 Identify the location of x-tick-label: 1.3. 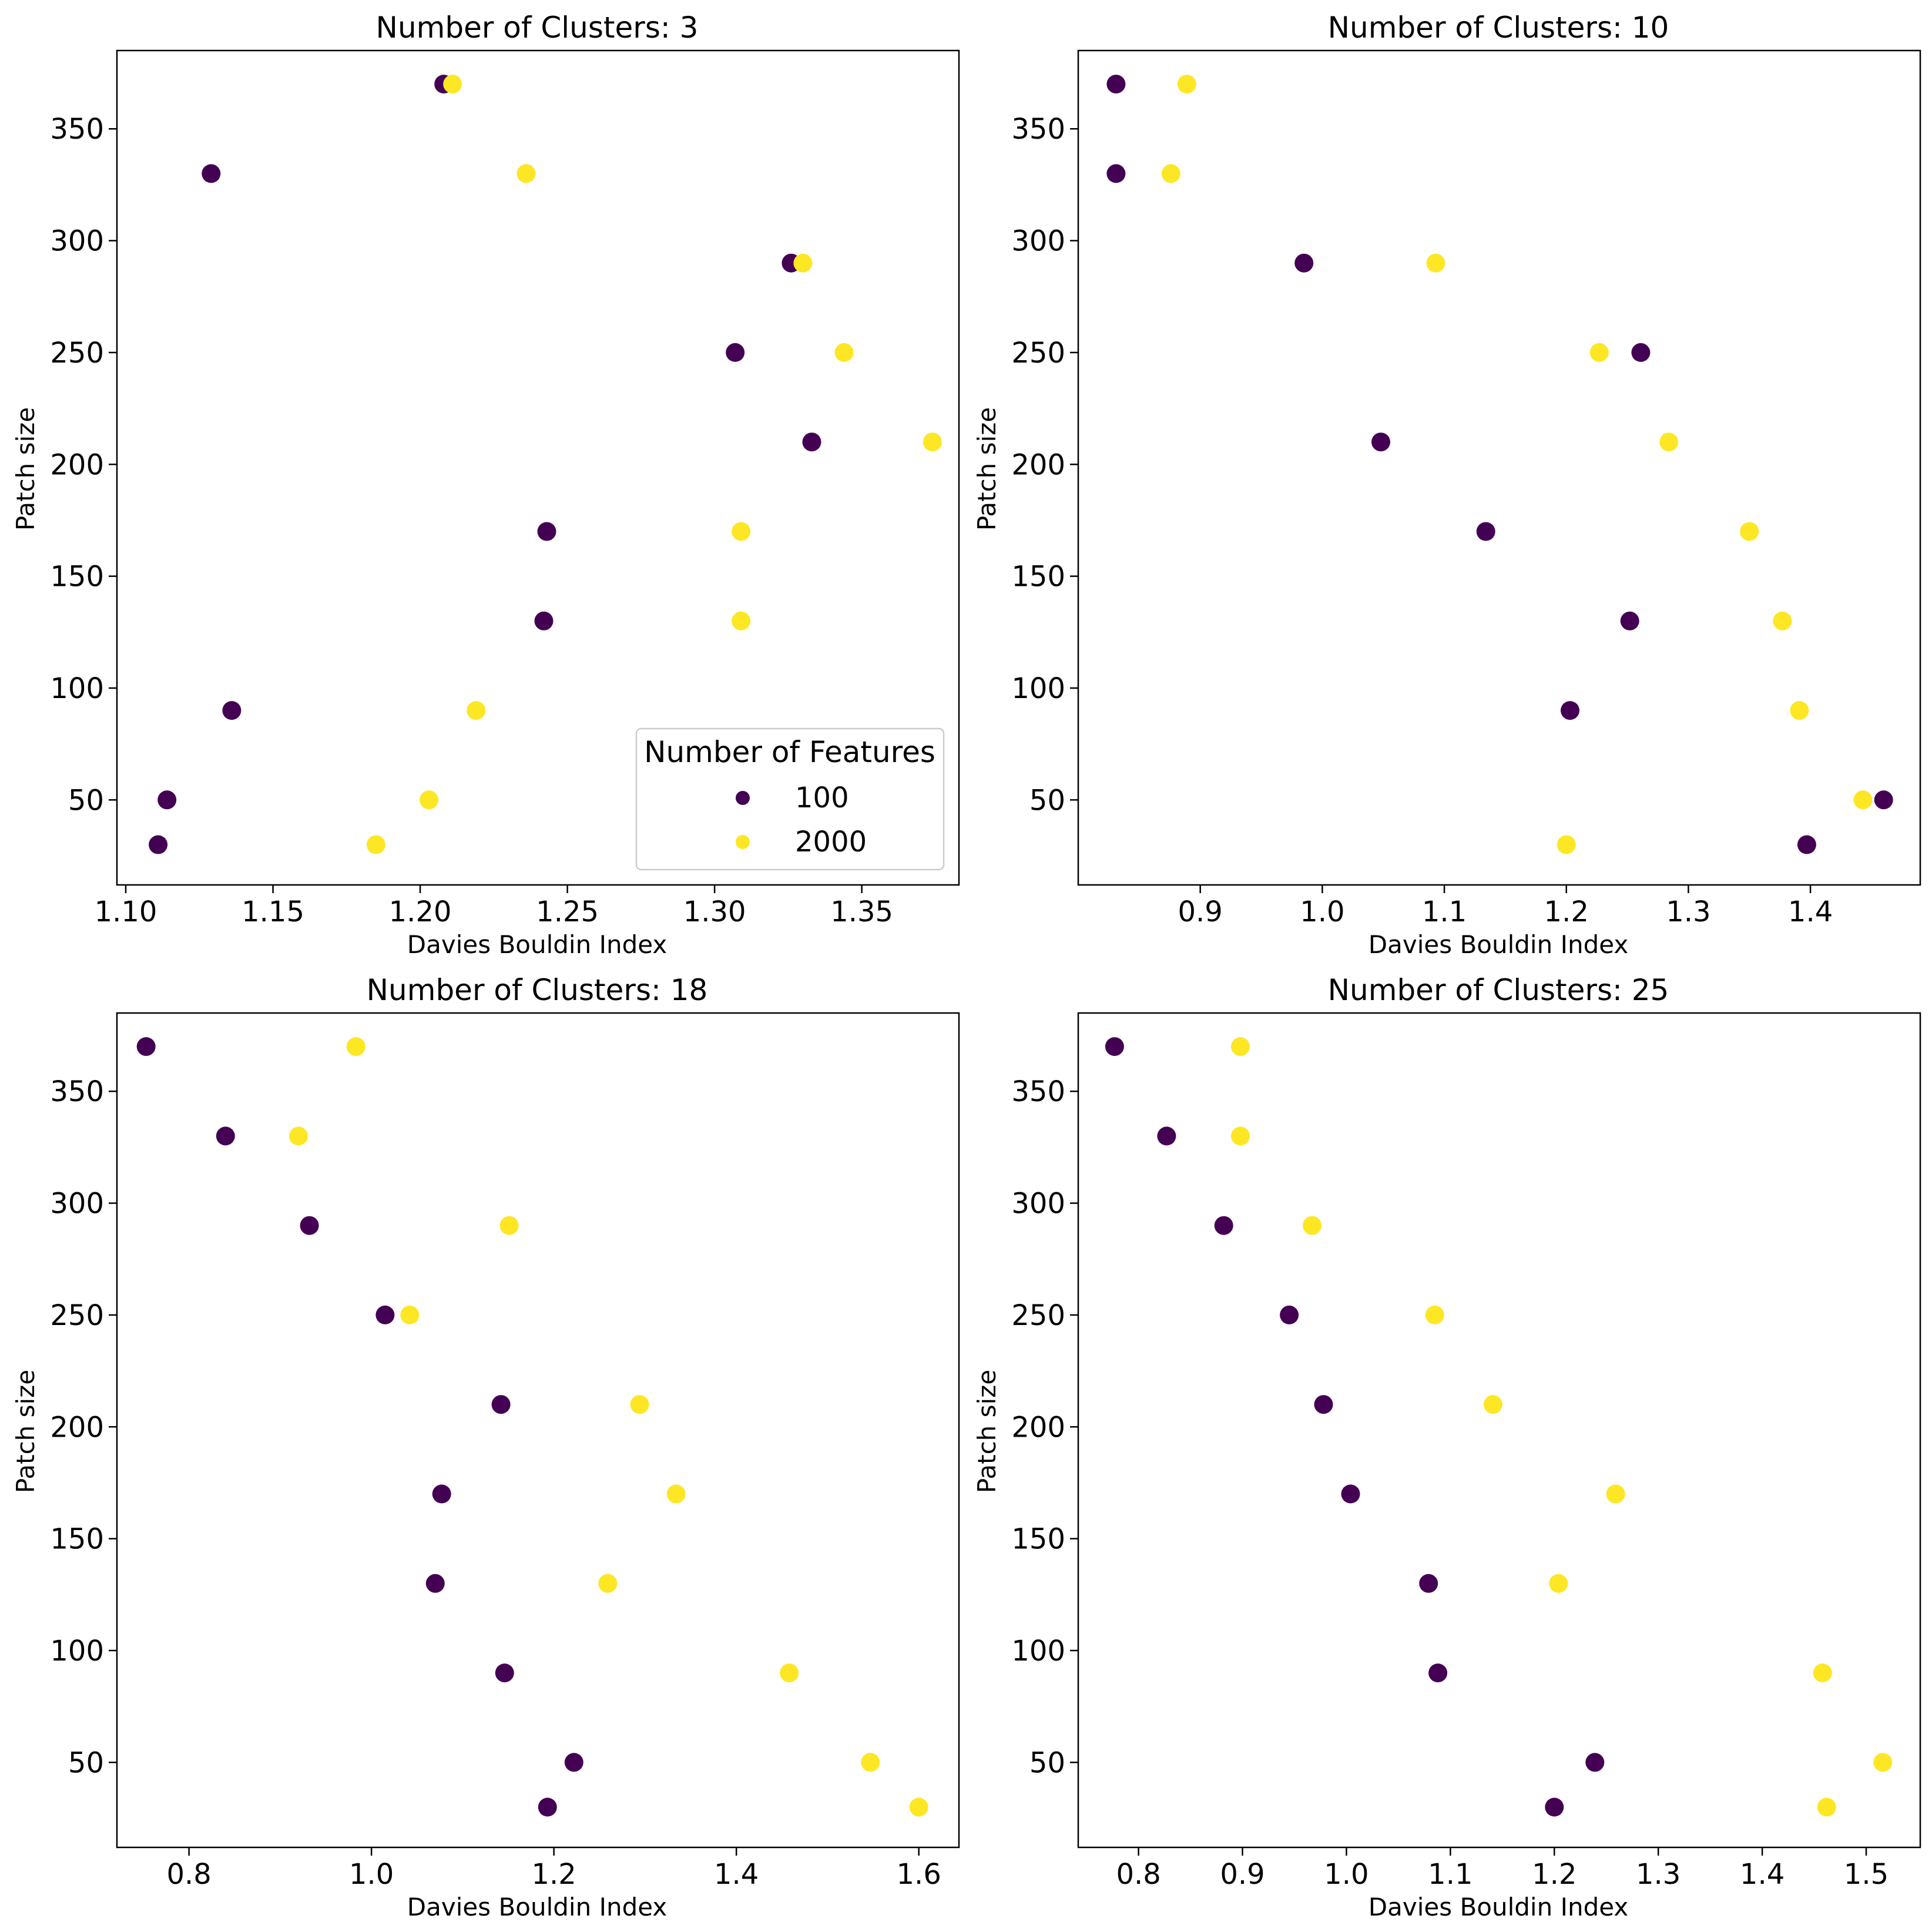
(1659, 1875).